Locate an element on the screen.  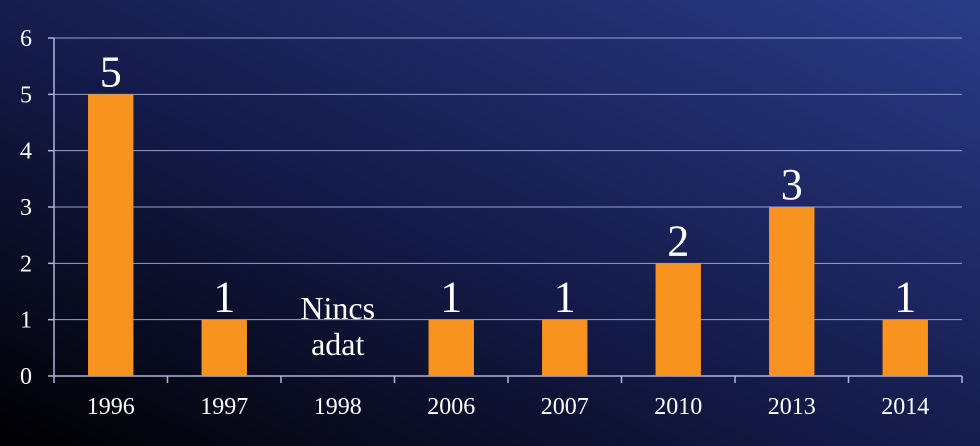
y-tick-label: 1 is located at coordinates (26, 321).